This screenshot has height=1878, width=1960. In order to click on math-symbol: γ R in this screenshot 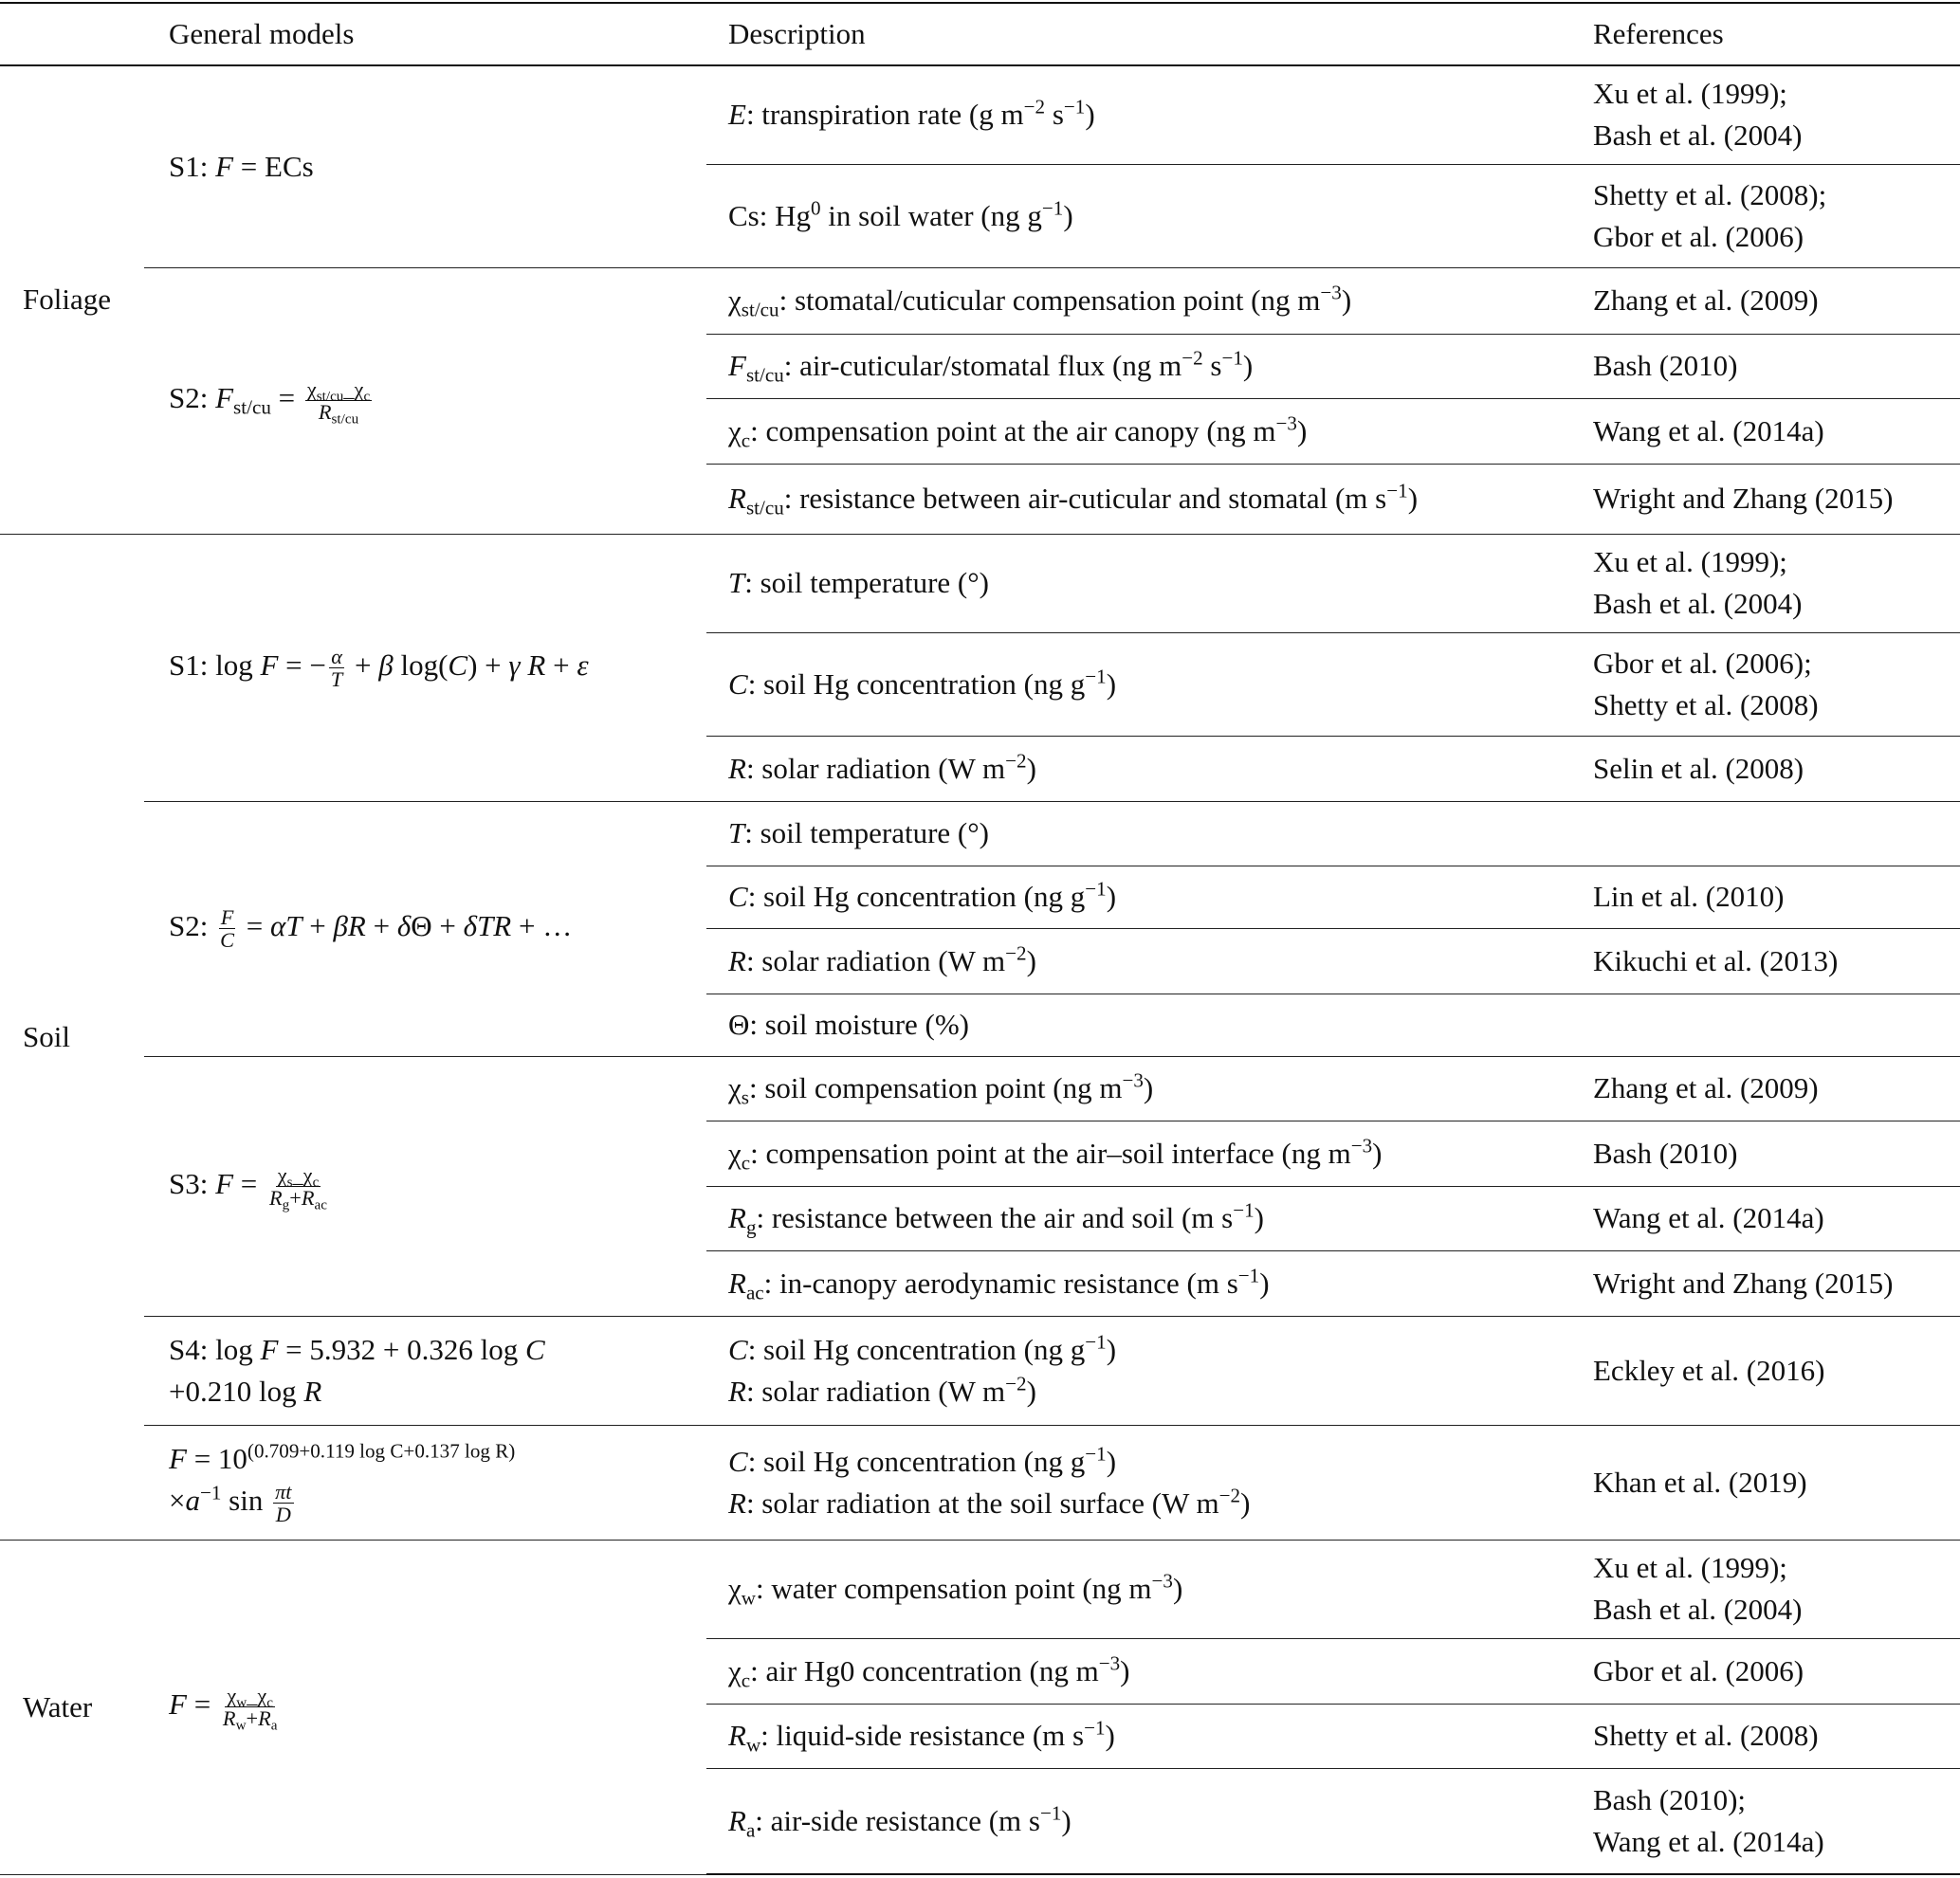, I will do `click(527, 664)`.